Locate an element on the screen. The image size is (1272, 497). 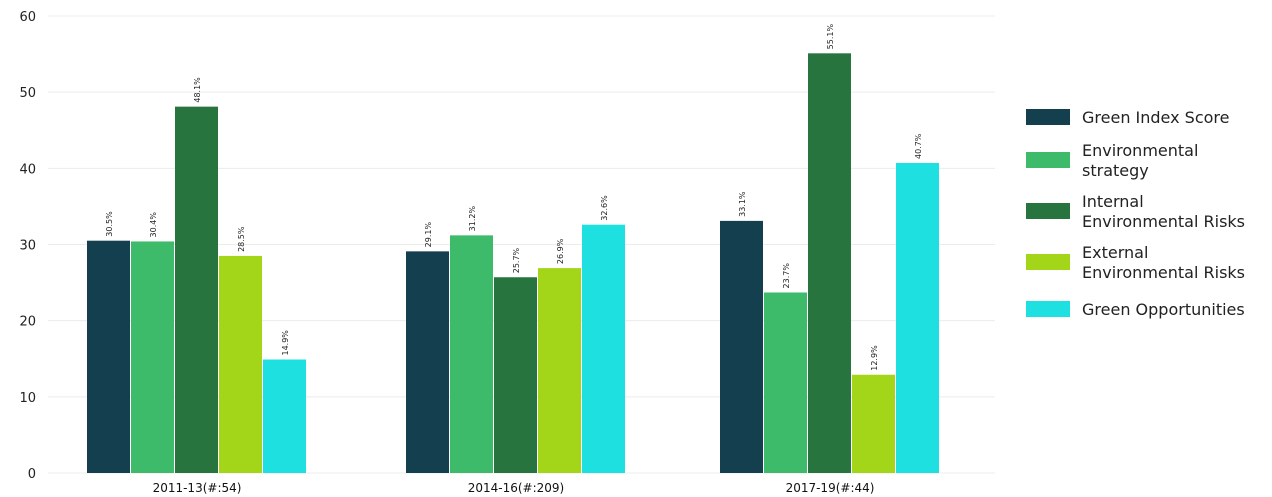
legend-label: strategy is located at coordinates (1115, 170).